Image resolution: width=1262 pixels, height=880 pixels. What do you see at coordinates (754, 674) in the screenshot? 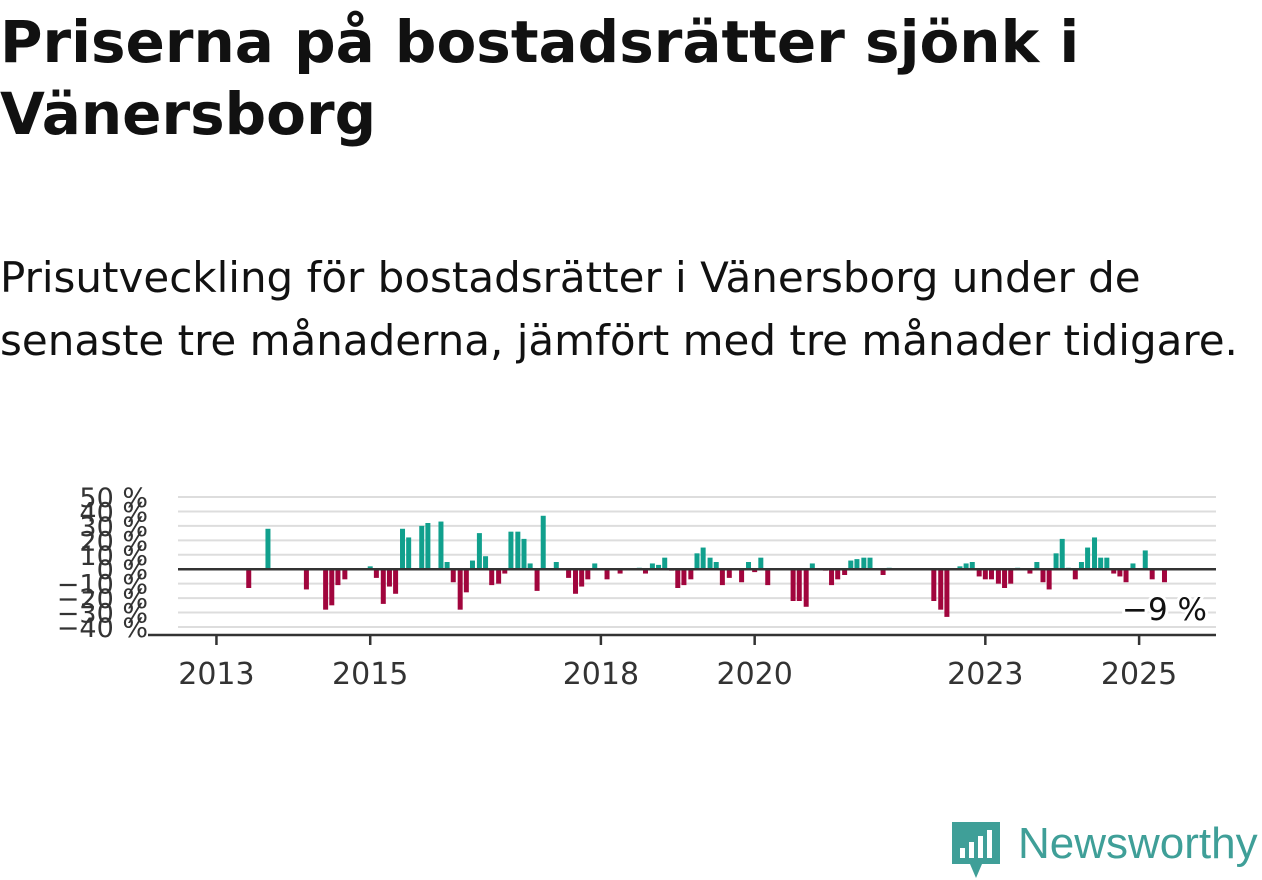
I see `x-tick-label: 2020` at bounding box center [754, 674].